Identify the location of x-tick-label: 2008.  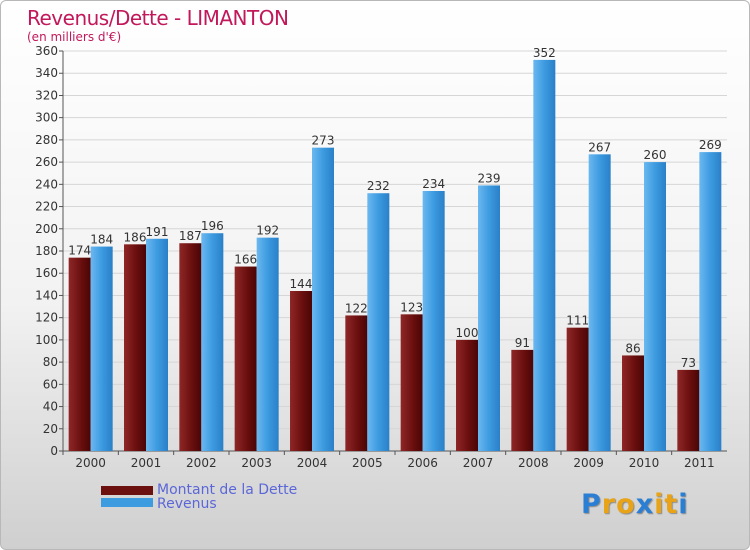
(533, 463).